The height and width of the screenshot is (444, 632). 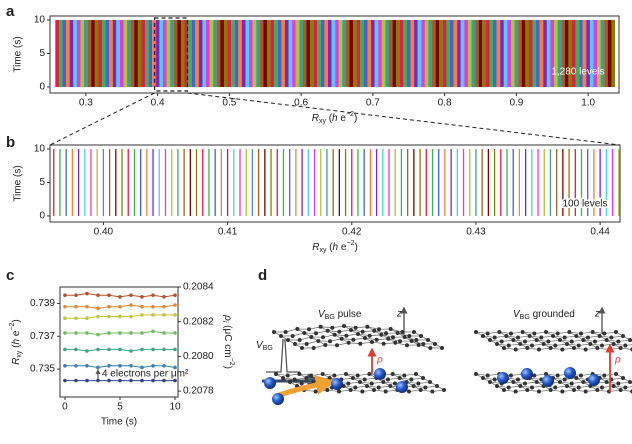 What do you see at coordinates (10, 11) in the screenshot?
I see `panel-label: a` at bounding box center [10, 11].